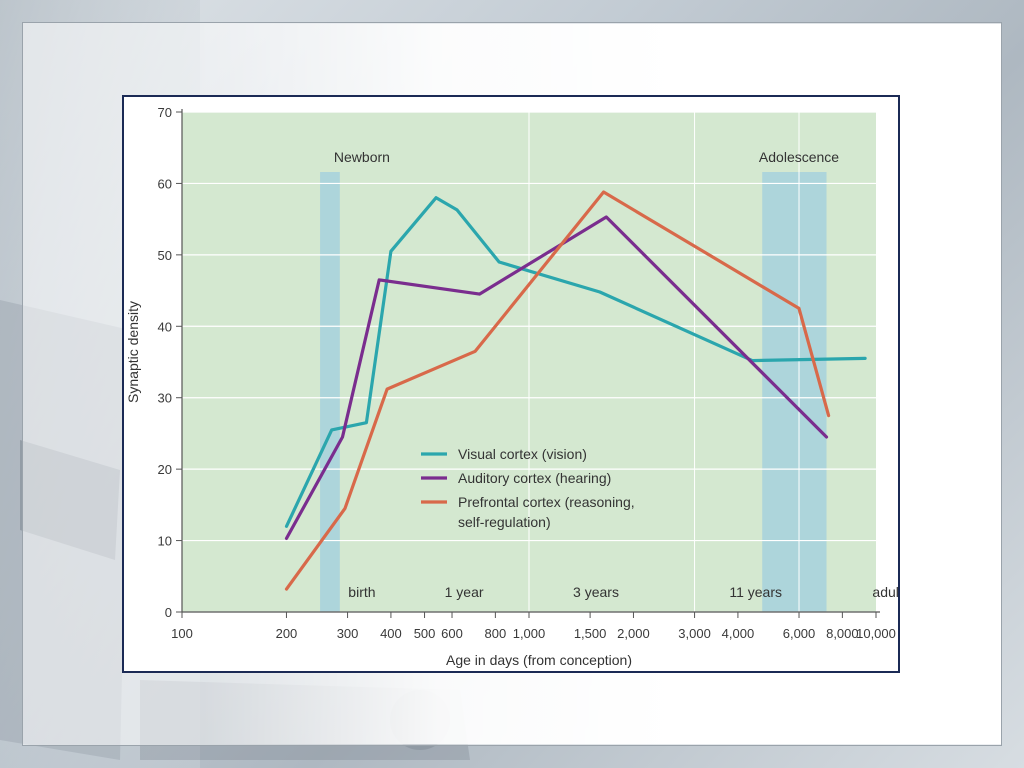 This screenshot has width=1024, height=768. What do you see at coordinates (287, 633) in the screenshot?
I see `x-tick-label: 200` at bounding box center [287, 633].